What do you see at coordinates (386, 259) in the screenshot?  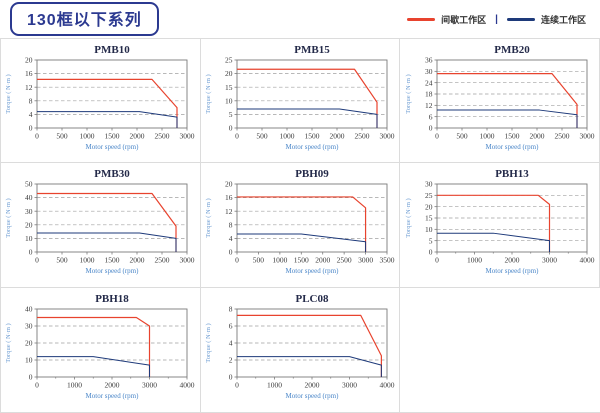 I see `x-tick-label: 3500` at bounding box center [386, 259].